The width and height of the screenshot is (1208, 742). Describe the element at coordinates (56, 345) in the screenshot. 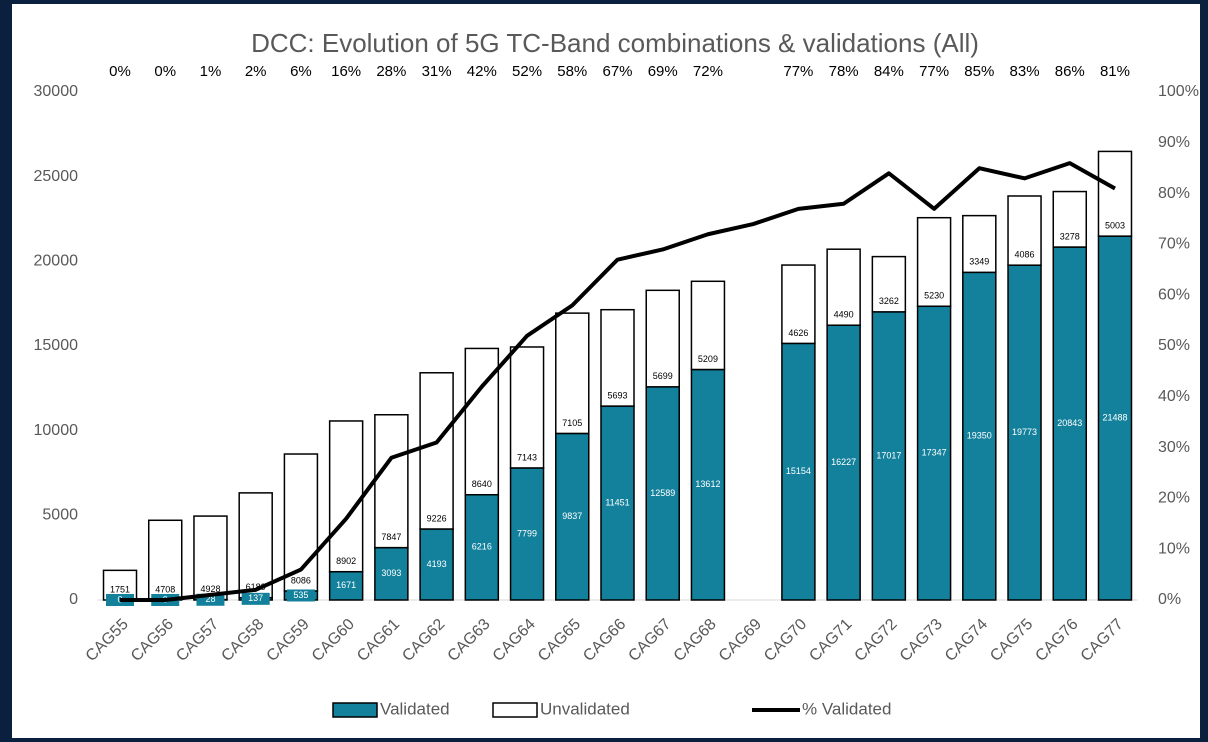

I see `y-tick-label: 15000` at that location.